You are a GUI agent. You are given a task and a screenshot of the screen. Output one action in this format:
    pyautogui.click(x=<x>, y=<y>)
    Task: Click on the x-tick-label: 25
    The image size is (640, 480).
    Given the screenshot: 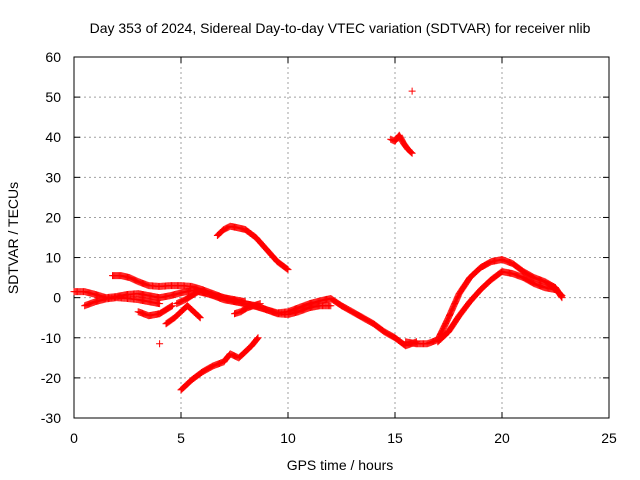 What is the action you would take?
    pyautogui.click(x=609, y=438)
    